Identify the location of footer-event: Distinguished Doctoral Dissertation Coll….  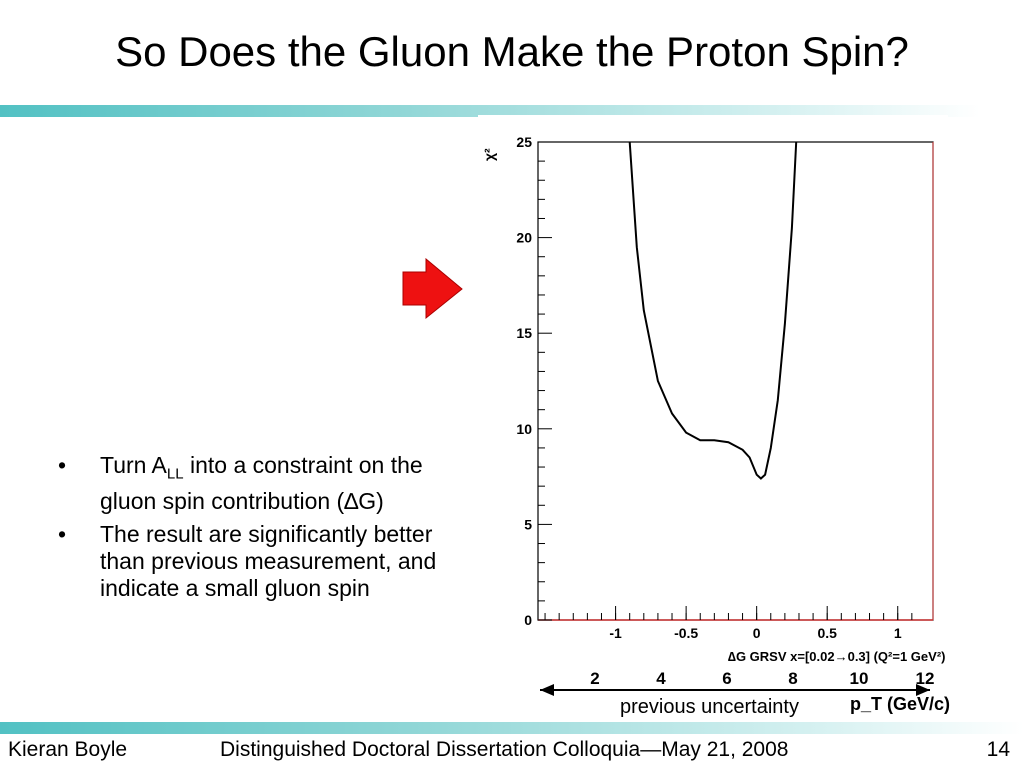
(504, 749).